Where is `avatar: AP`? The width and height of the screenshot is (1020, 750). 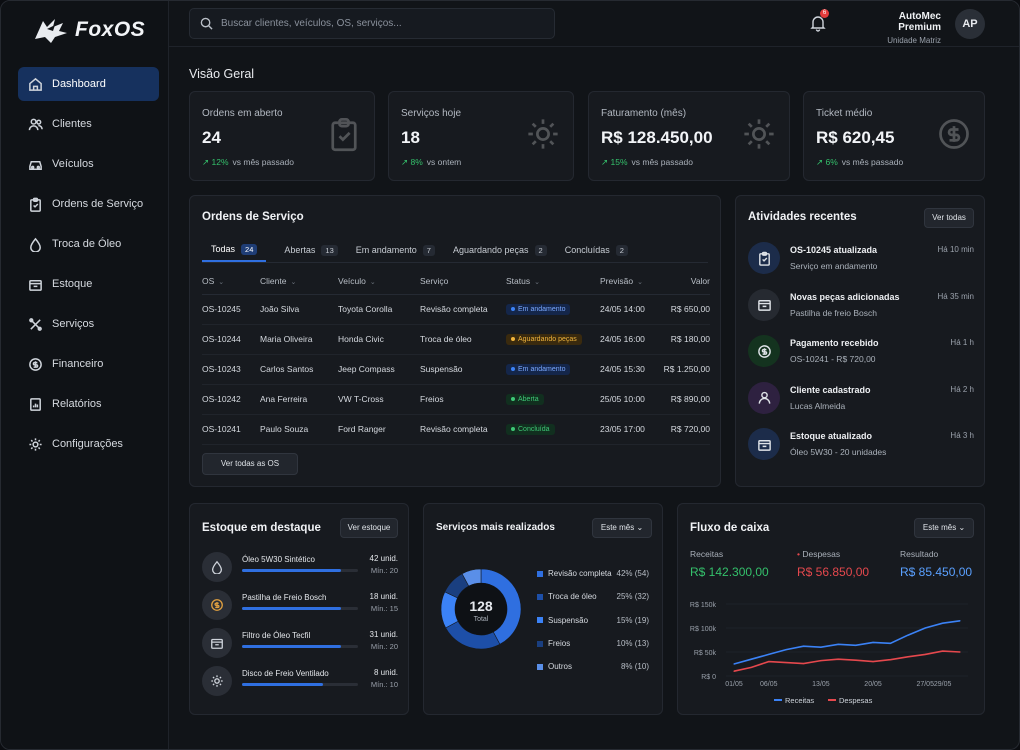
avatar: AP is located at coordinates (970, 24).